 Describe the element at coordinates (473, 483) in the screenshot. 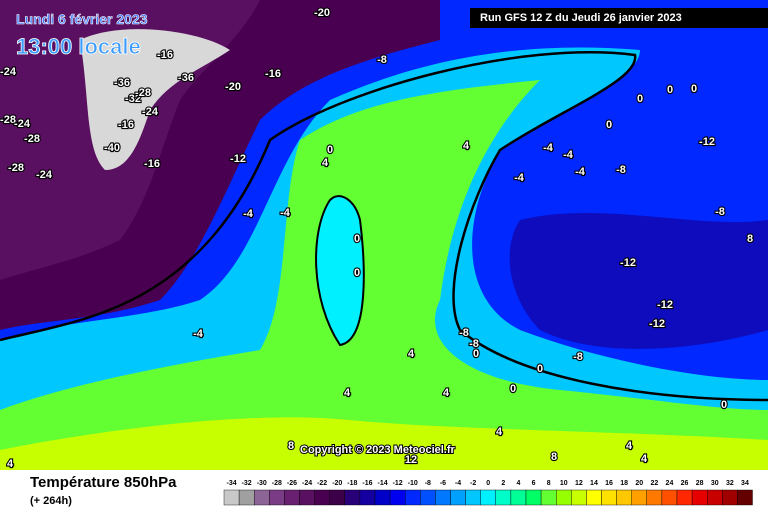

I see `legend-label: -2` at that location.